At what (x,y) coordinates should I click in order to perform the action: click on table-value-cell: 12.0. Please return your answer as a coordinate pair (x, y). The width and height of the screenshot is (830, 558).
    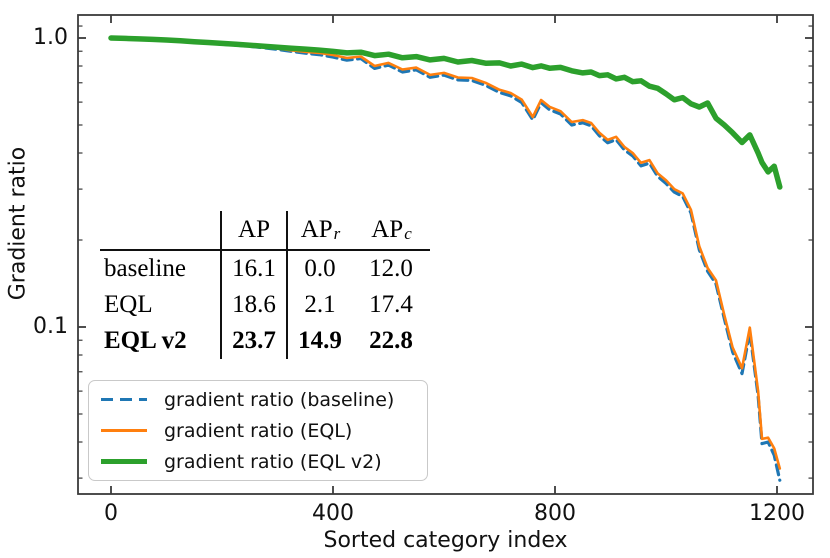
    Looking at the image, I should click on (391, 268).